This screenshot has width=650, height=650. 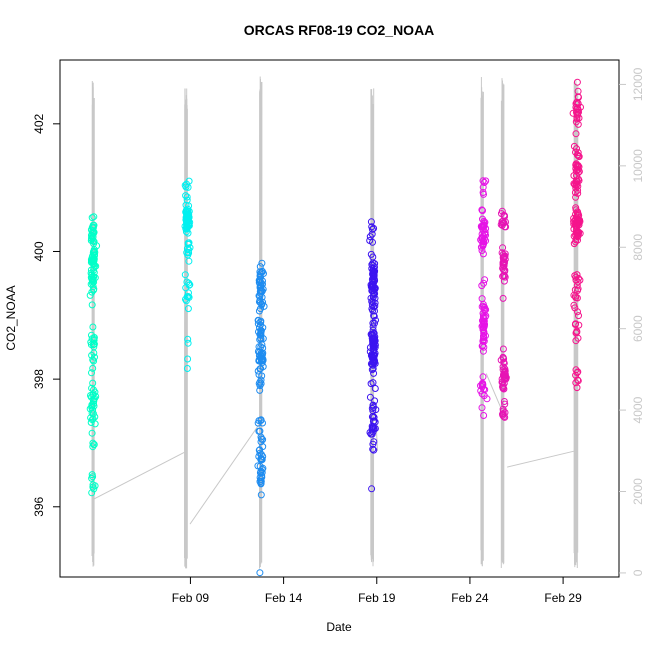 I want to click on y-axis: 396 398 400 402, so click(x=46, y=315).